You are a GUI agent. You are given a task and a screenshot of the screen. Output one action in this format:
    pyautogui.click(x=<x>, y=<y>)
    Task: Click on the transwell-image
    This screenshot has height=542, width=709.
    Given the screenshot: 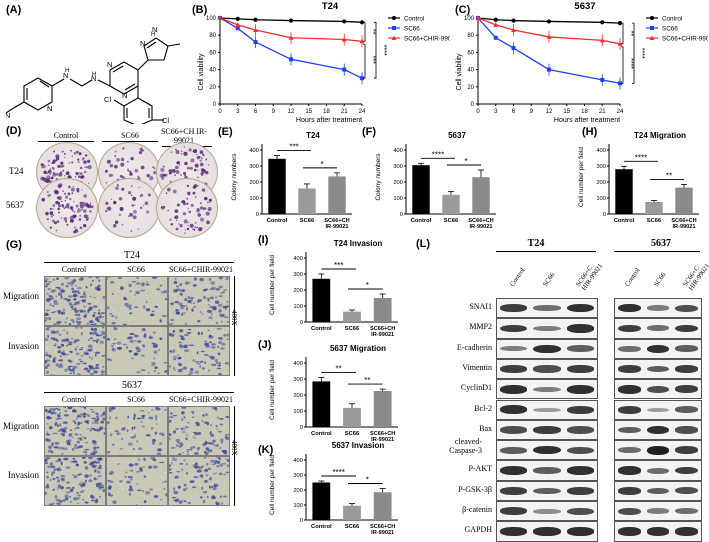 What is the action you would take?
    pyautogui.click(x=75, y=481)
    